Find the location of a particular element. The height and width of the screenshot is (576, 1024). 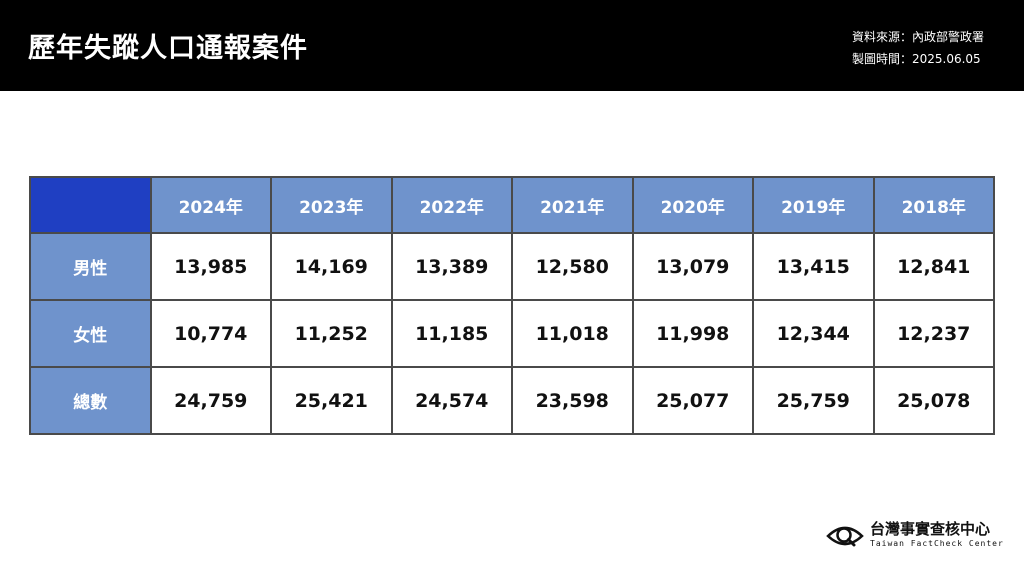

table-cell: 12,580 is located at coordinates (572, 266).